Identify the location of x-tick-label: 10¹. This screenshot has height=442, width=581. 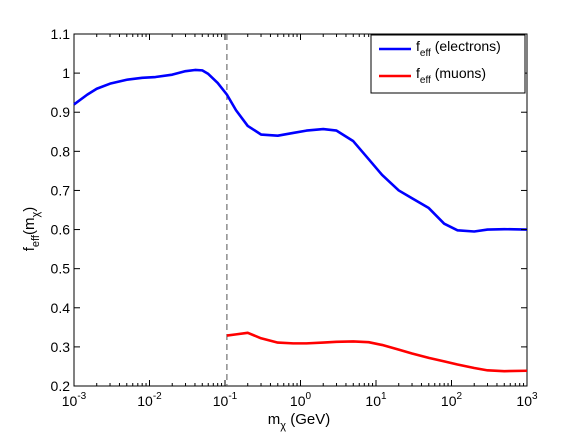
(376, 400).